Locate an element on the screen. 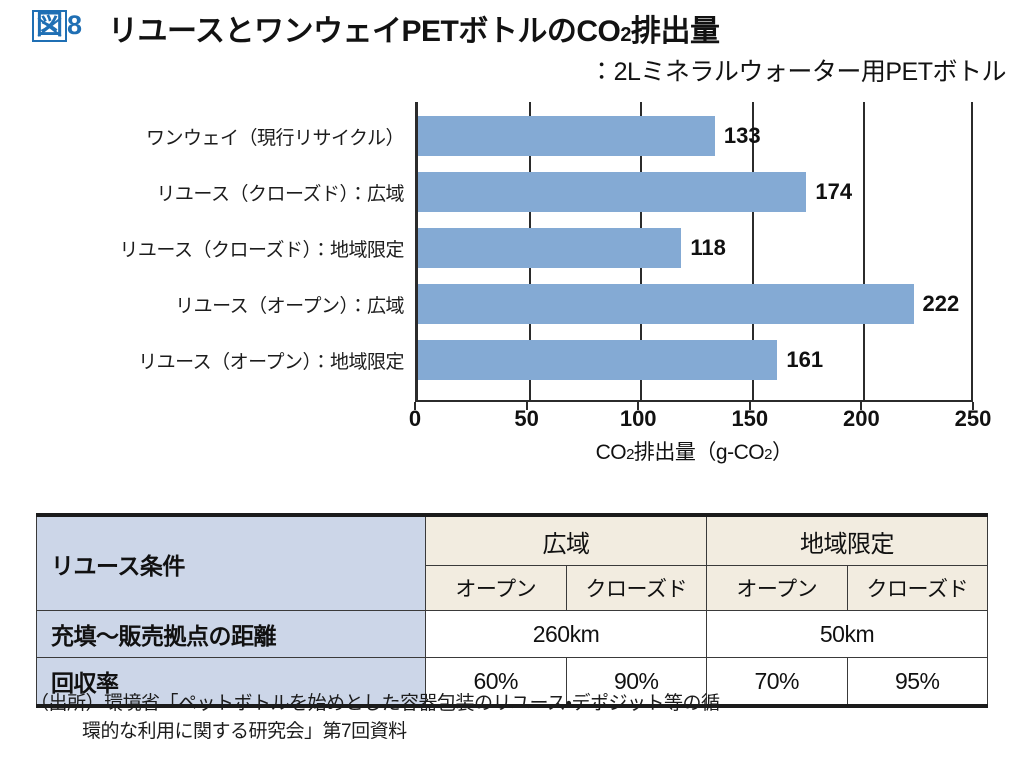  bar-value-label-0: 133 is located at coordinates (742, 135).